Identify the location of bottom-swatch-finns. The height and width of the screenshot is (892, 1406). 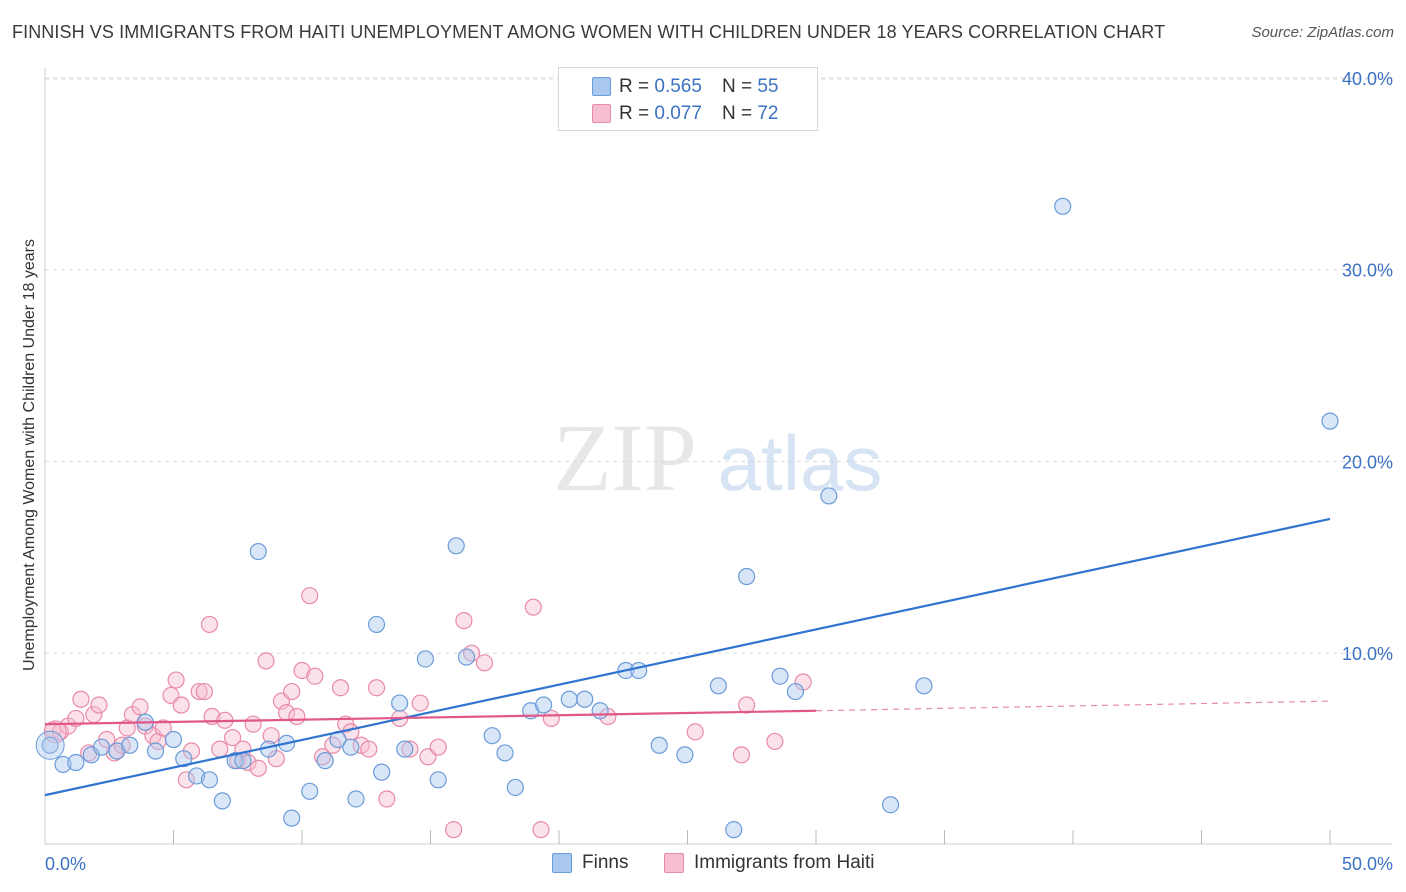
(562, 863).